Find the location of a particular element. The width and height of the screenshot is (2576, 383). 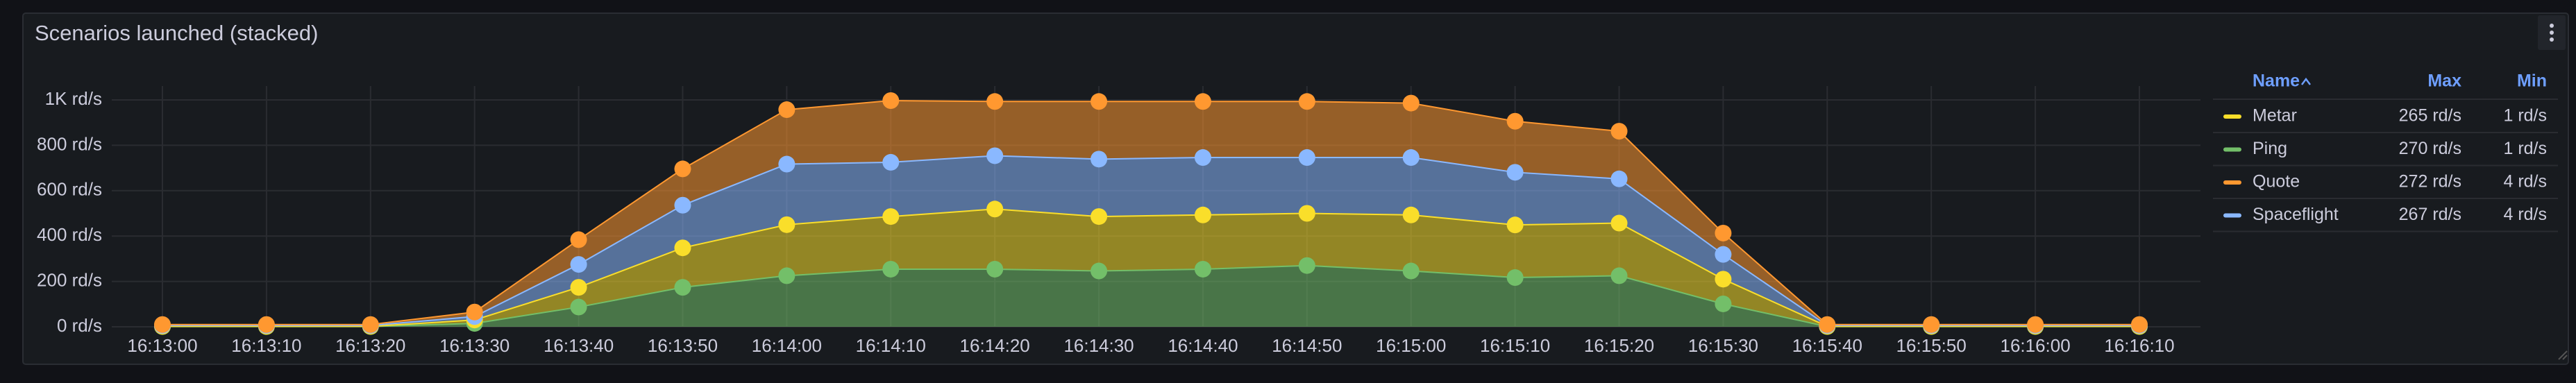

y-tick-label: 400 rd/s is located at coordinates (69, 235).